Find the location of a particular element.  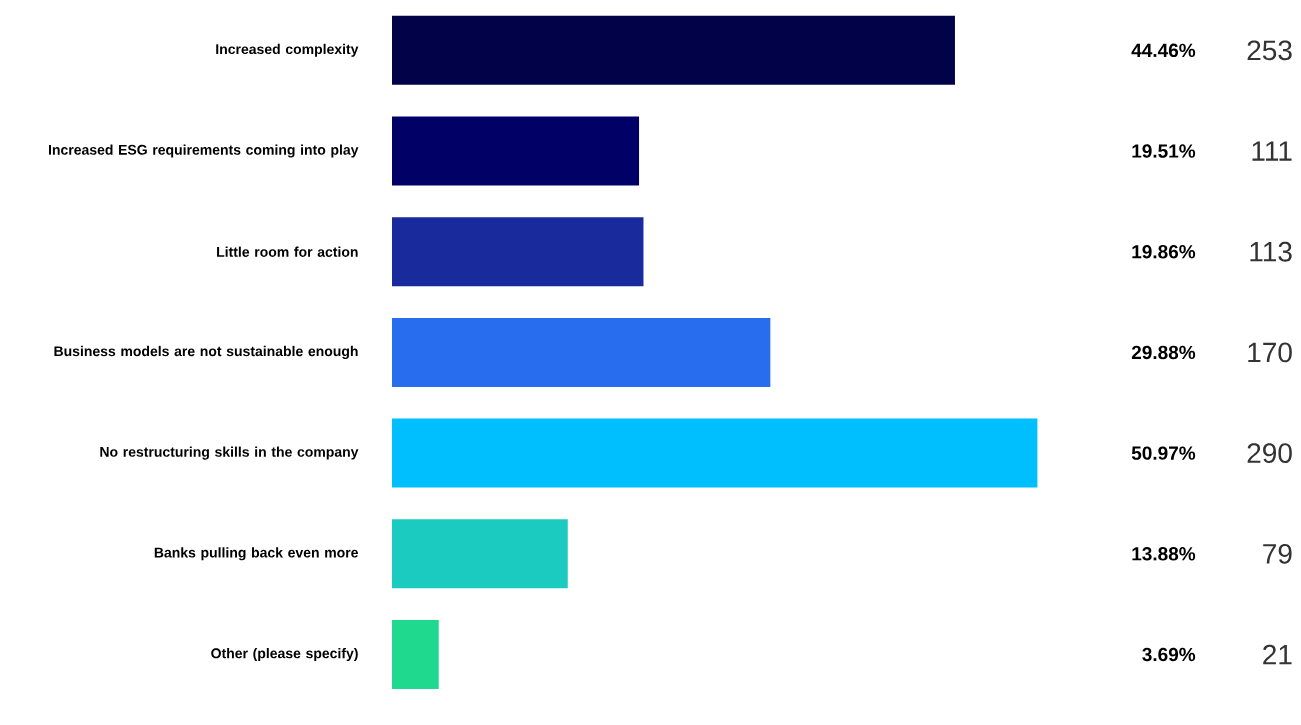

y-tick-label: Business models are not sustainable enough is located at coordinates (206, 352).